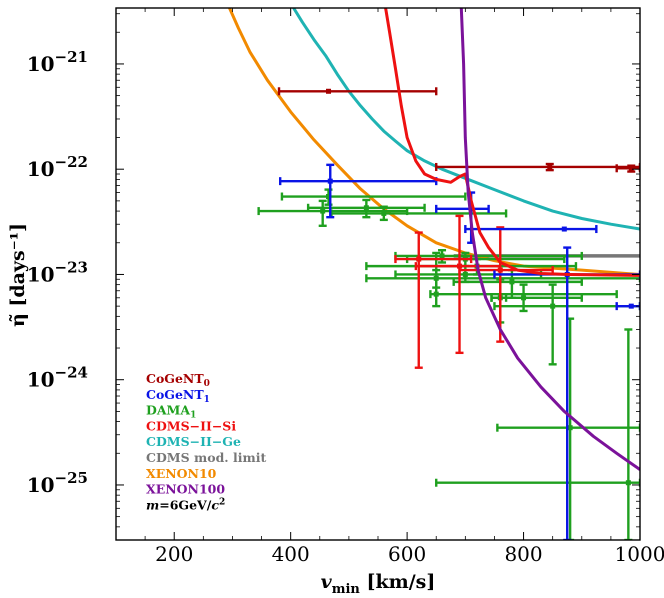  I want to click on legend-entry: CDMS mod. limit, so click(206, 457).